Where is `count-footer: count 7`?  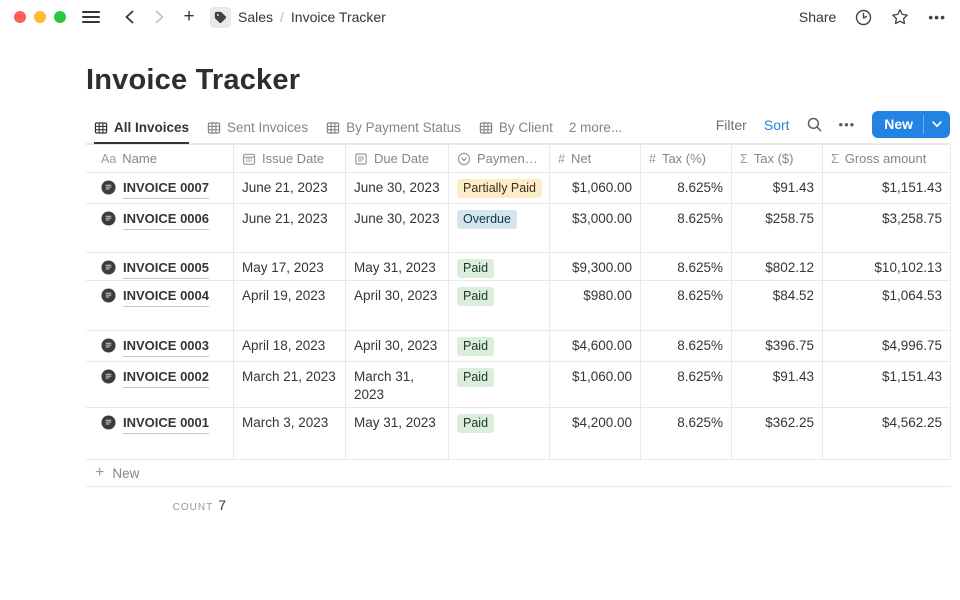
count-footer: count 7 is located at coordinates (160, 500).